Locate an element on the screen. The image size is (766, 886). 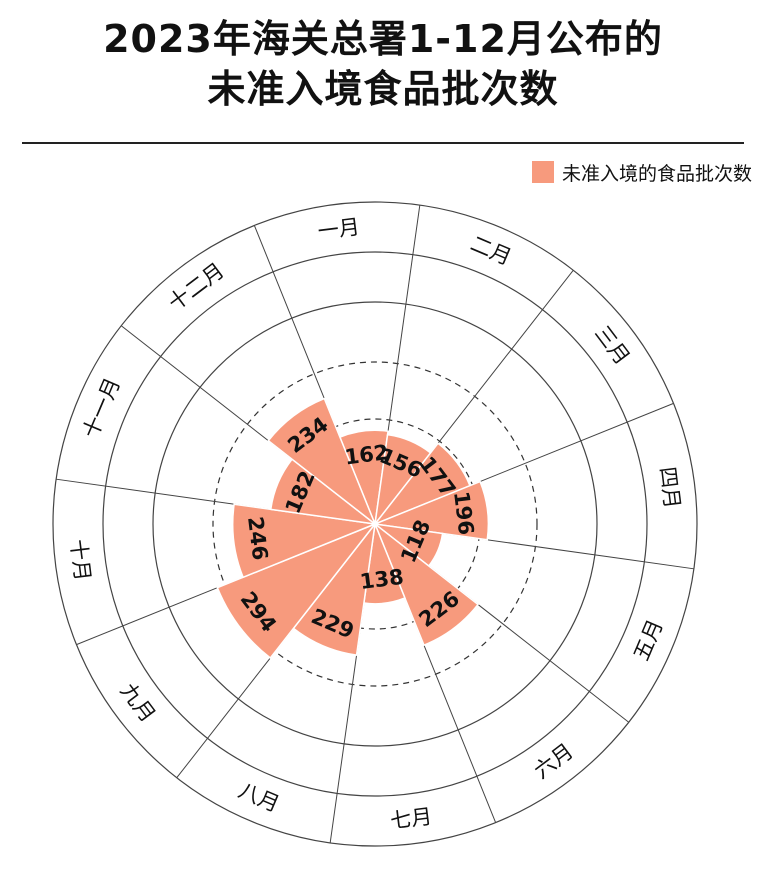
month-label-三月: 三月 is located at coordinates (612, 345).